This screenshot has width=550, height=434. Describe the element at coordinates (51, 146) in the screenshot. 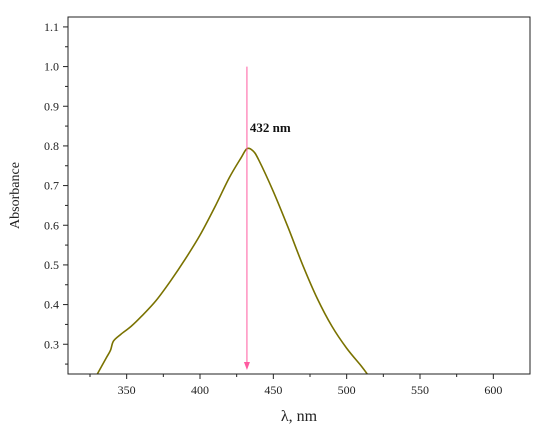

I see `y-tick-label: 0.8` at that location.